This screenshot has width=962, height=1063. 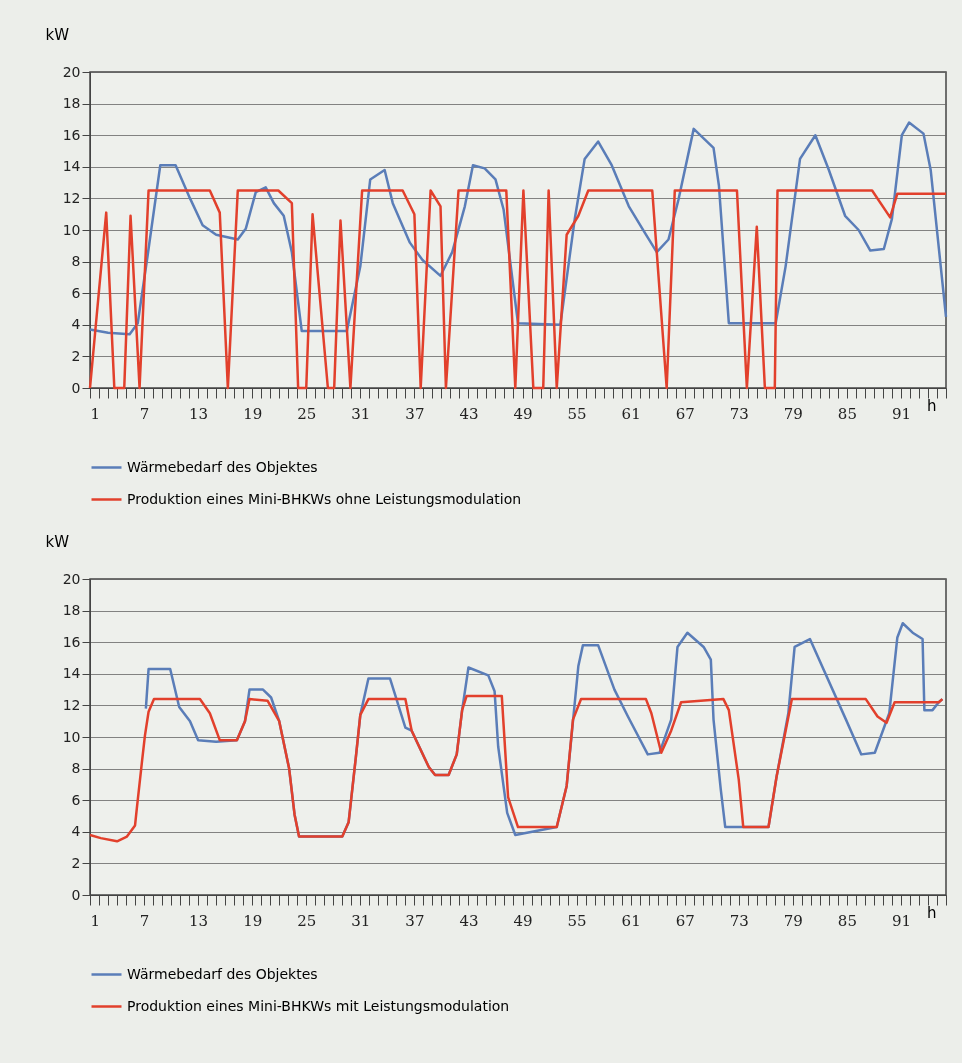 What do you see at coordinates (318, 1005) in the screenshot?
I see `legend-label: Produktion eines Mini-BHKWs mit Leistungsmodulation` at bounding box center [318, 1005].